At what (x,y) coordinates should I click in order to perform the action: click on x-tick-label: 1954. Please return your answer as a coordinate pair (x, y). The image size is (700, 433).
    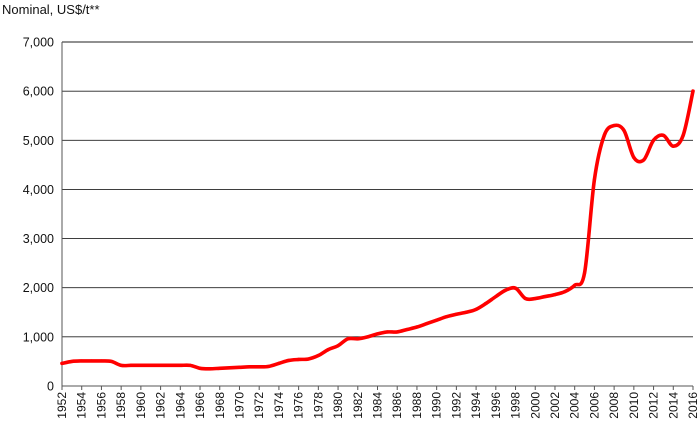
    Looking at the image, I should click on (82, 405).